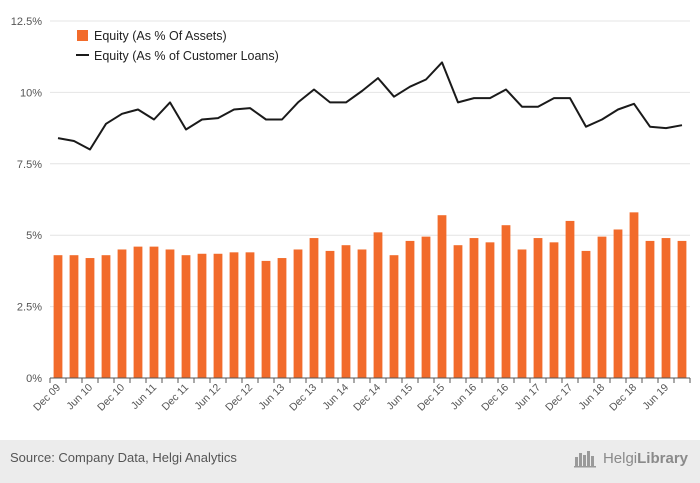 Image resolution: width=700 pixels, height=483 pixels. What do you see at coordinates (82, 35) in the screenshot?
I see `legend-swatch-assets` at bounding box center [82, 35].